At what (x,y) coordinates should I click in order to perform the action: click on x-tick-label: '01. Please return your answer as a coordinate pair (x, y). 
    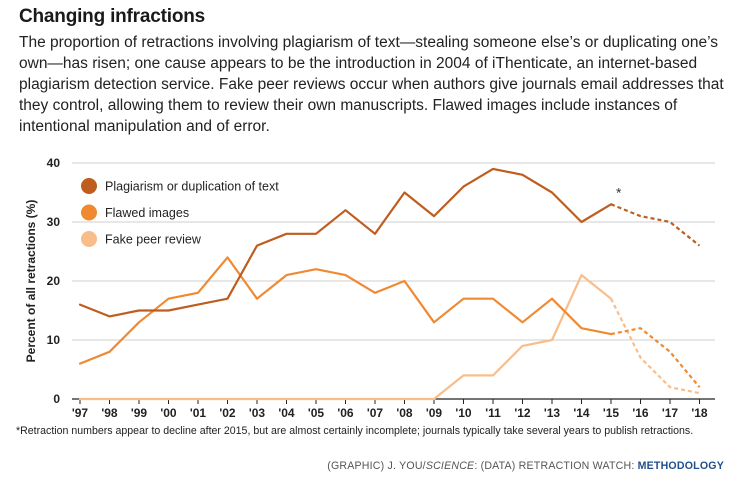
    Looking at the image, I should click on (198, 413).